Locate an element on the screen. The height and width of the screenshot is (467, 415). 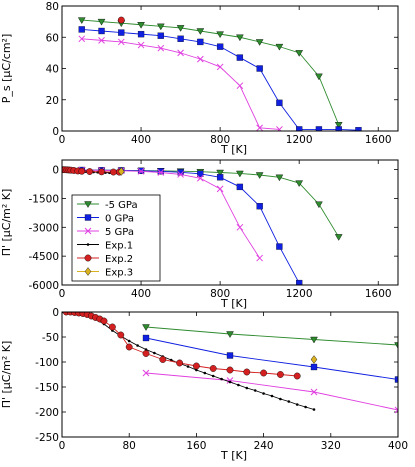
y-tick-label: 80 is located at coordinates (52, 7).